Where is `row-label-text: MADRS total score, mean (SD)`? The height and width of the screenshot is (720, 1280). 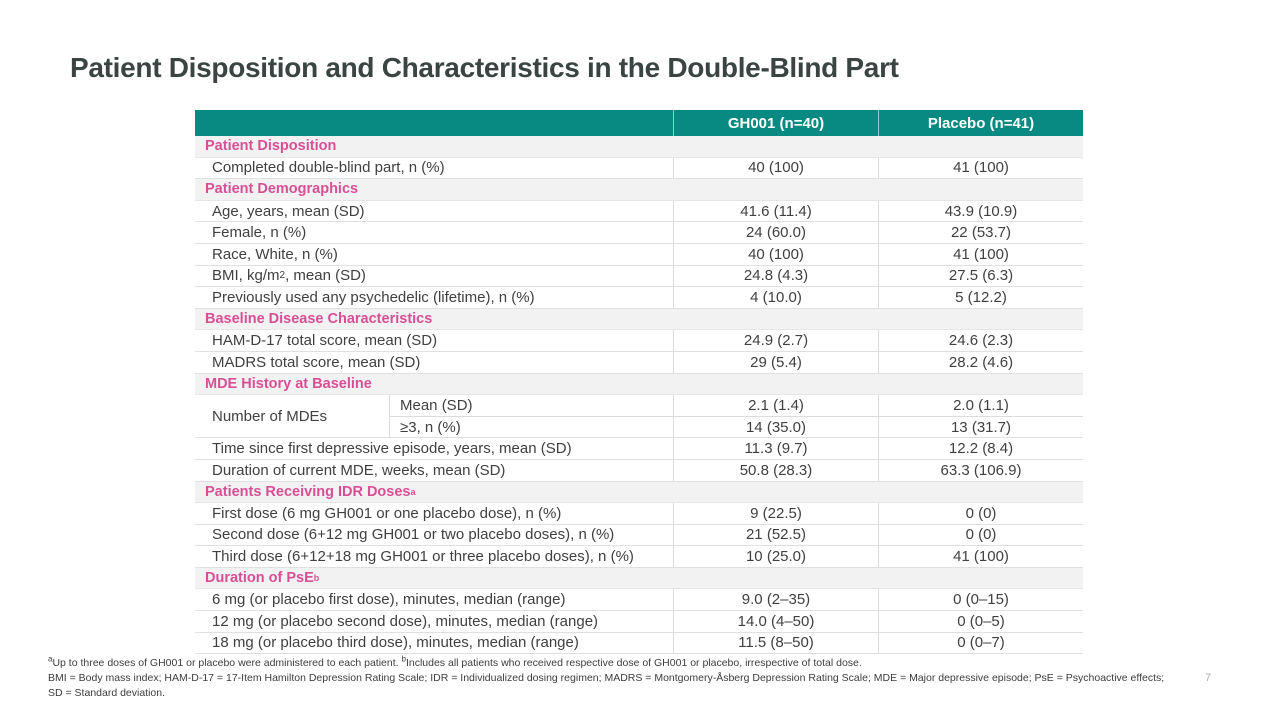
row-label-text: MADRS total score, mean (SD) is located at coordinates (316, 362).